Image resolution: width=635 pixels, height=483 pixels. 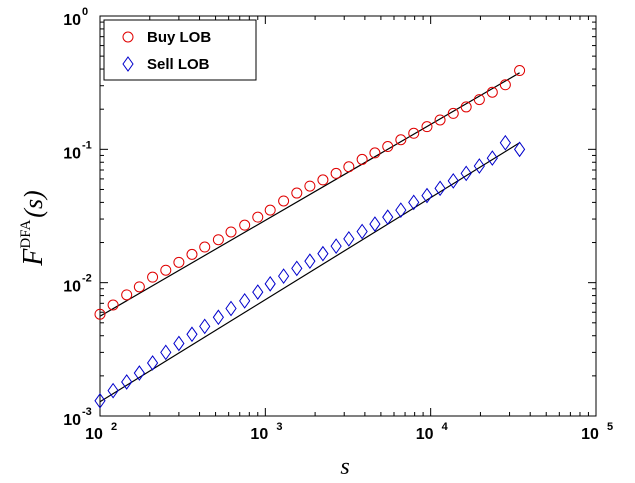 What do you see at coordinates (128, 37) in the screenshot?
I see `legend-marker-buy` at bounding box center [128, 37].